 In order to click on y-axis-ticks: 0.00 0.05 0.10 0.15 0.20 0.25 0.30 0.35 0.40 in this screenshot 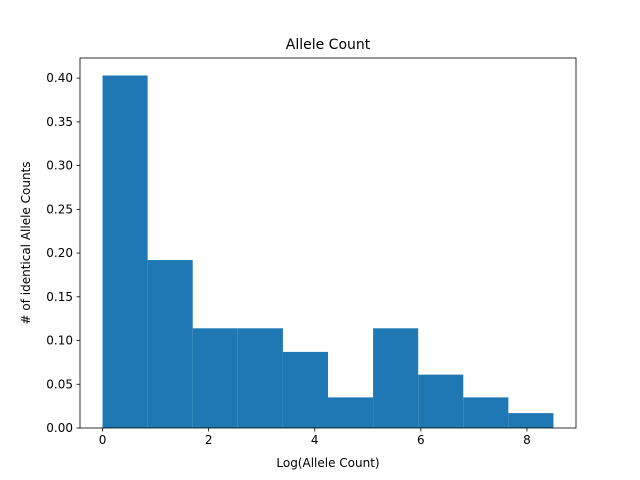, I will do `click(63, 253)`.